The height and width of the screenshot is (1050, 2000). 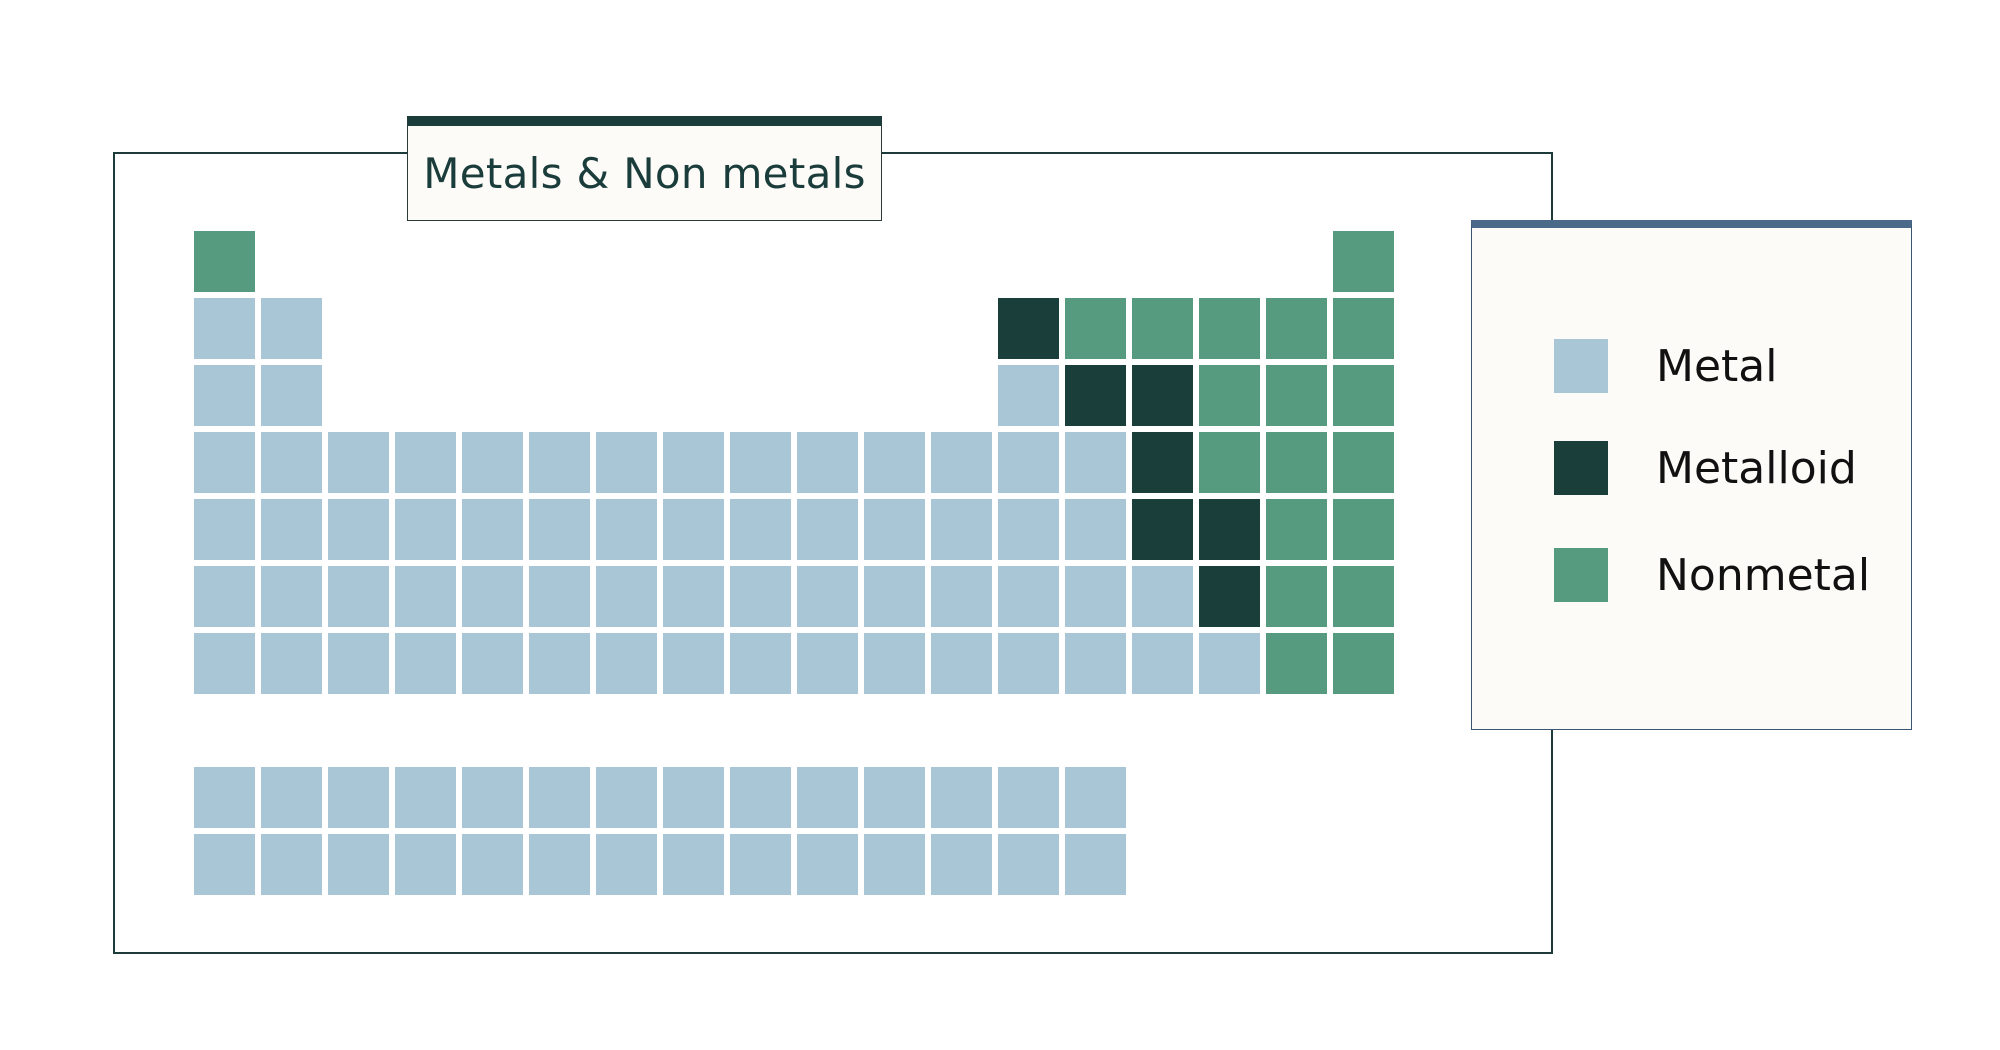 What do you see at coordinates (1763, 575) in the screenshot?
I see `legend-label-nonmetal: Nonmetal` at bounding box center [1763, 575].